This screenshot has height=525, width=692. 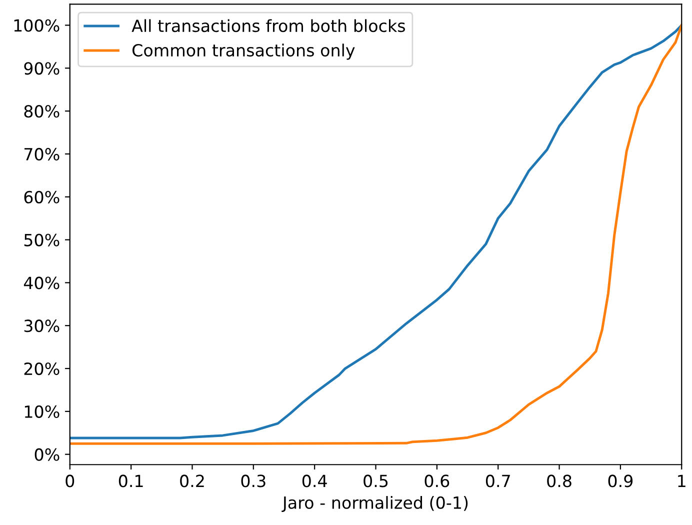 What do you see at coordinates (37, 25) in the screenshot?
I see `y-tick-label: 100%` at bounding box center [37, 25].